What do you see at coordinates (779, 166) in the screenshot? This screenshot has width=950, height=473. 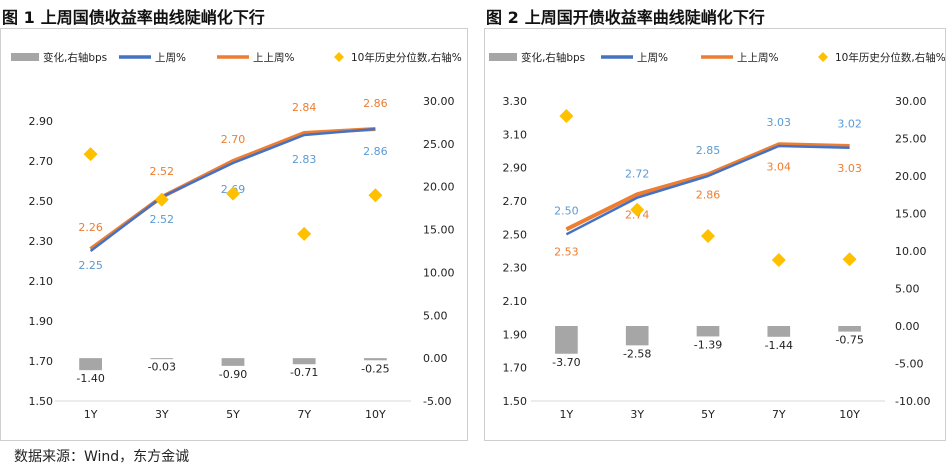 I see `label-last-week-7Y: 3.04` at bounding box center [779, 166].